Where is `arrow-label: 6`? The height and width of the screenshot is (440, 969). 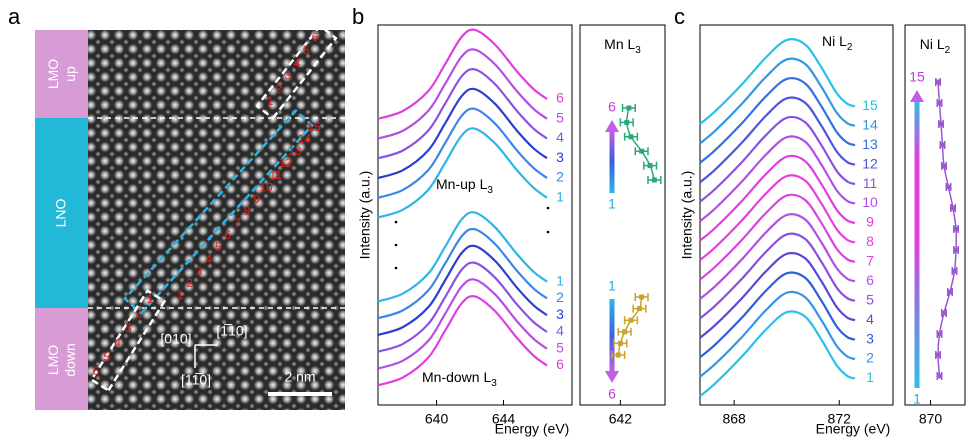 arrow-label: 6 is located at coordinates (612, 107).